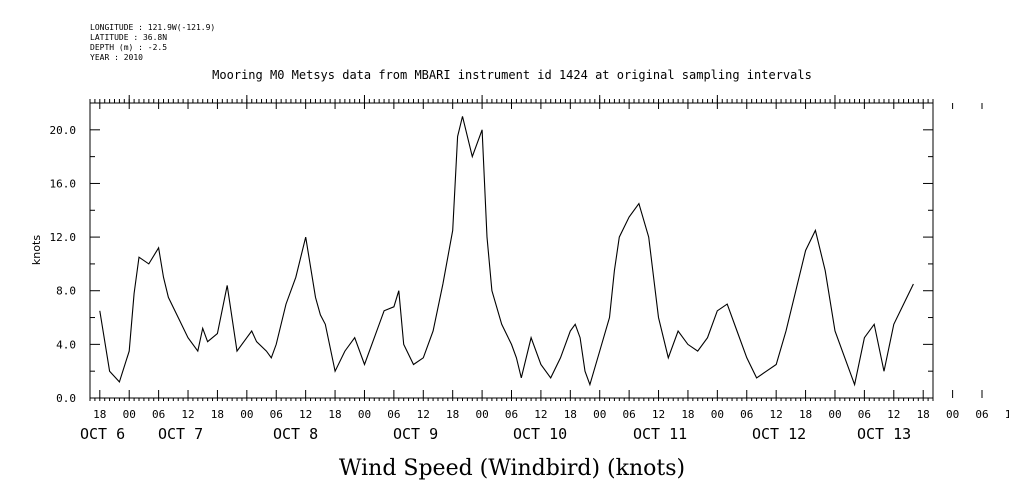 The height and width of the screenshot is (504, 1009). Describe the element at coordinates (779, 434) in the screenshot. I see `date-label: OCT 12` at that location.